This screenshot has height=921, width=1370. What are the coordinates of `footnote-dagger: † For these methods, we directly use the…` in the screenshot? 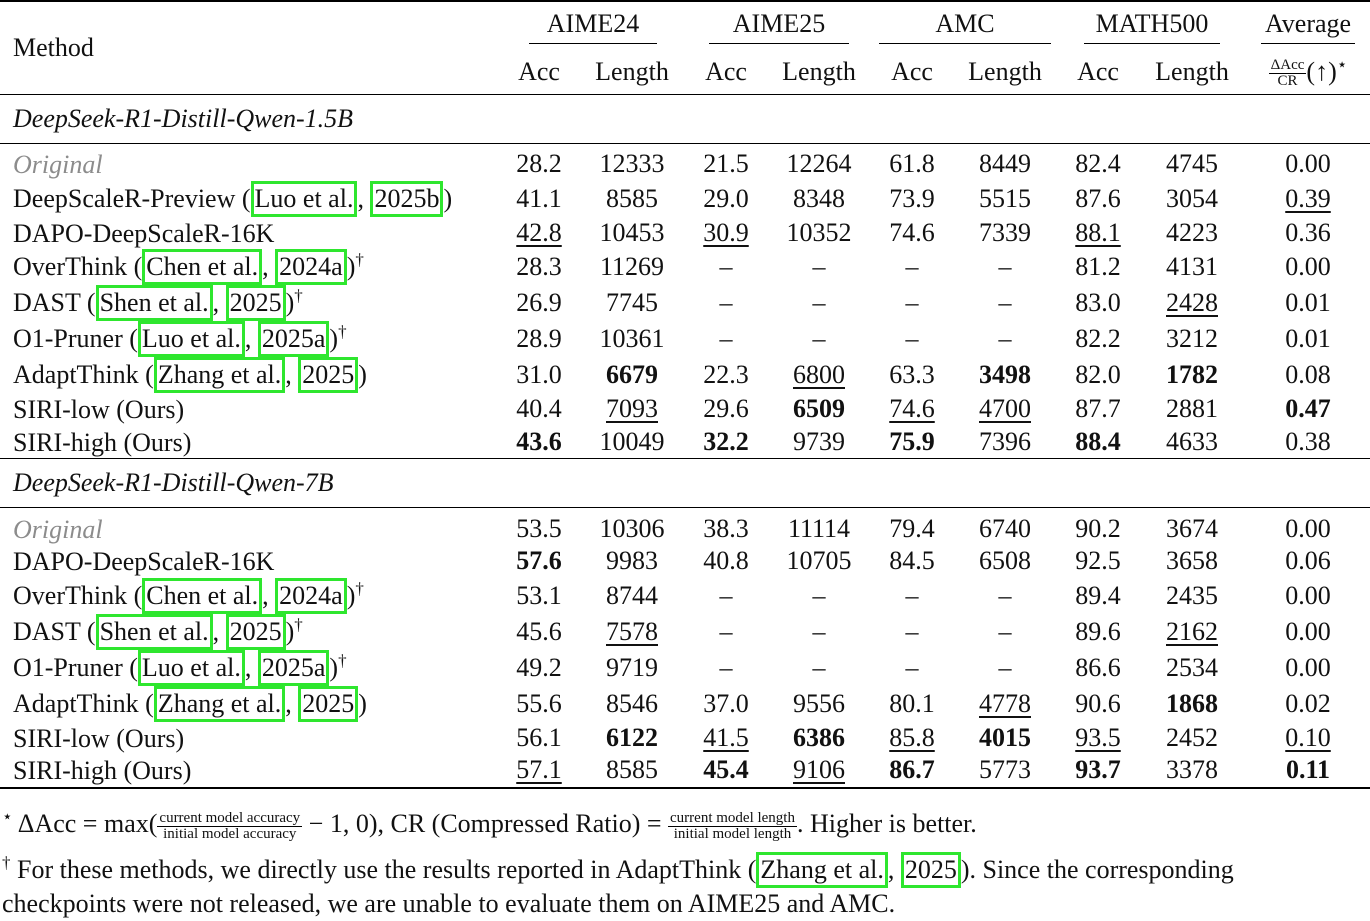 It's located at (618, 870).